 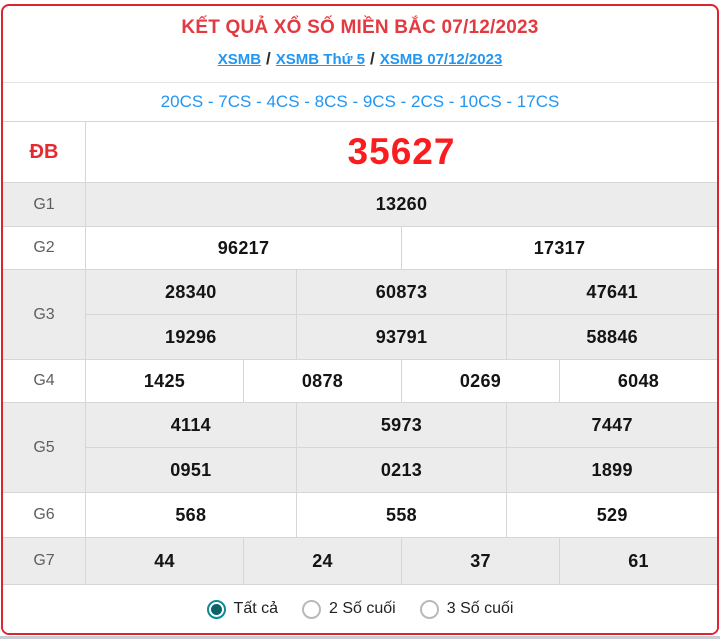 I want to click on prize-number: 558, so click(x=401, y=515).